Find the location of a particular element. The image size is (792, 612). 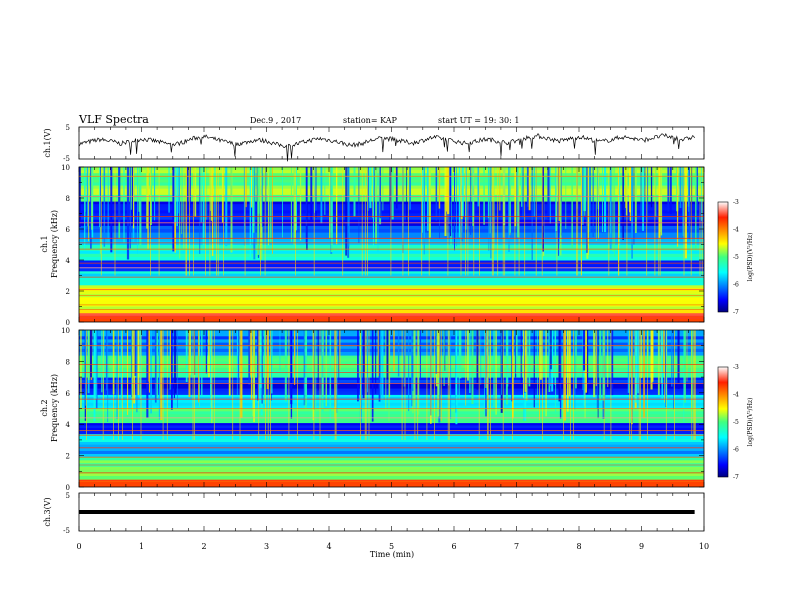

time-axis-title: Time (min) is located at coordinates (392, 554).